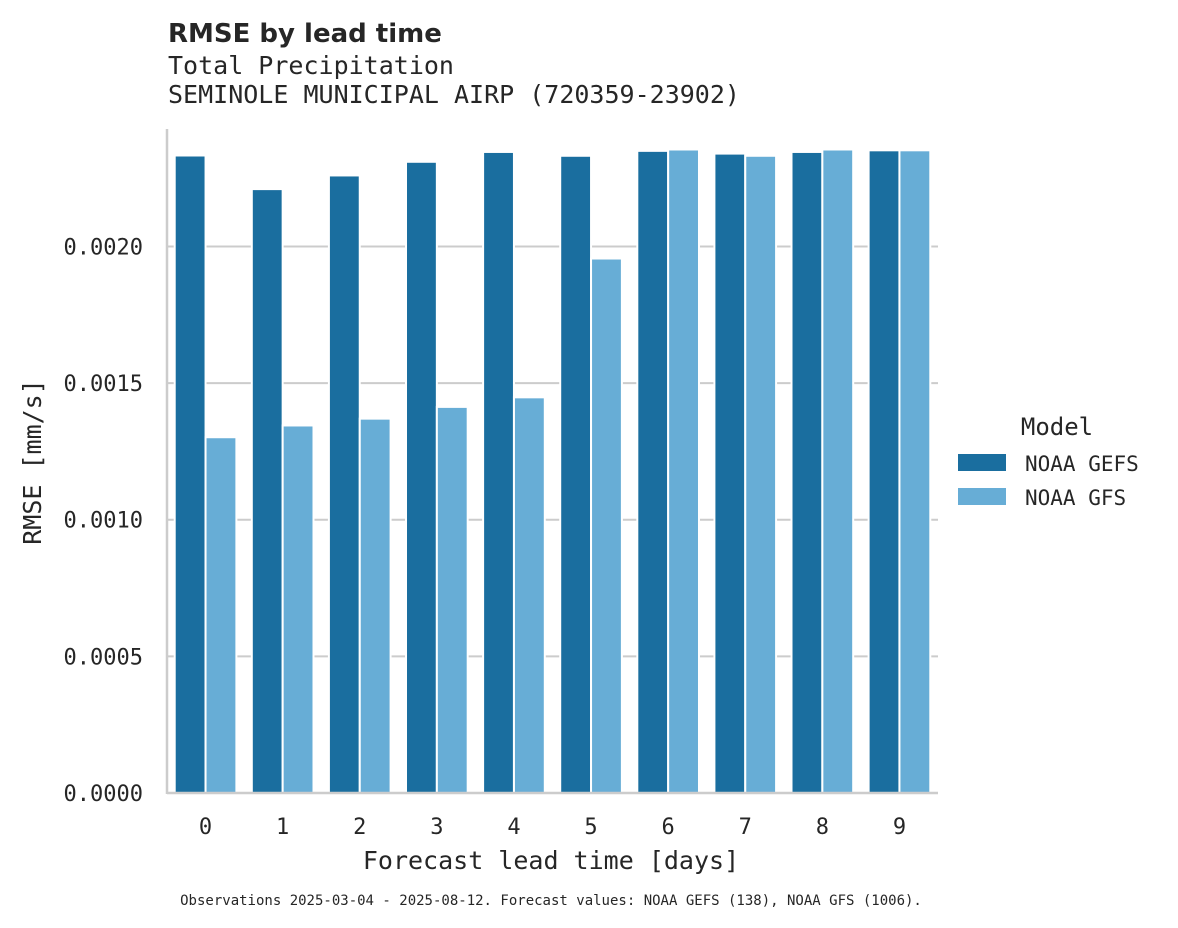 The image size is (1178, 928). I want to click on y-tick-label: 0.0010, so click(103, 521).